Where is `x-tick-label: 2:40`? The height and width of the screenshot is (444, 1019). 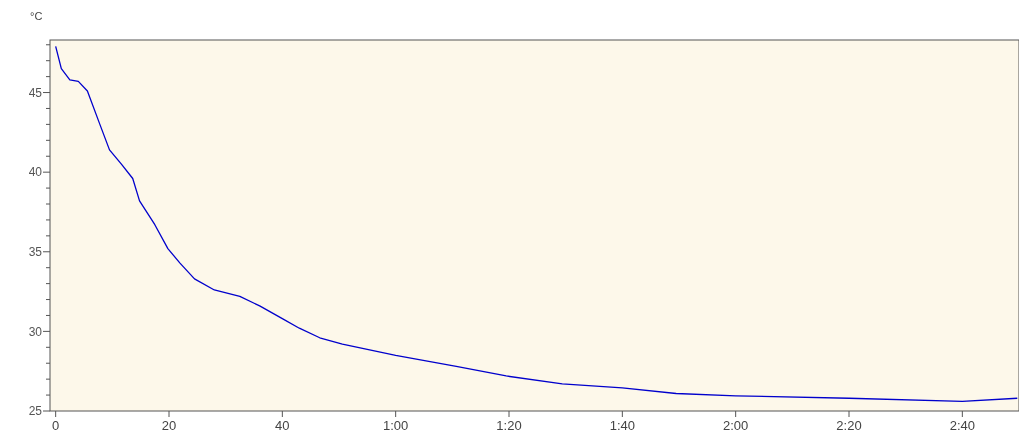
x-tick-label: 2:40 is located at coordinates (962, 425).